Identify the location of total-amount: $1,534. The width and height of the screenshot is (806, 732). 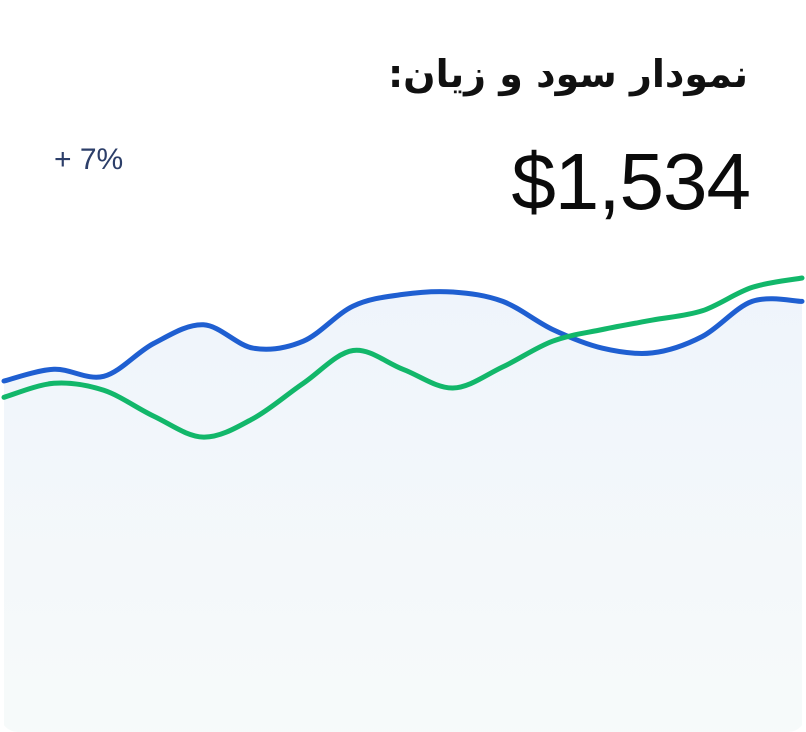
(631, 181).